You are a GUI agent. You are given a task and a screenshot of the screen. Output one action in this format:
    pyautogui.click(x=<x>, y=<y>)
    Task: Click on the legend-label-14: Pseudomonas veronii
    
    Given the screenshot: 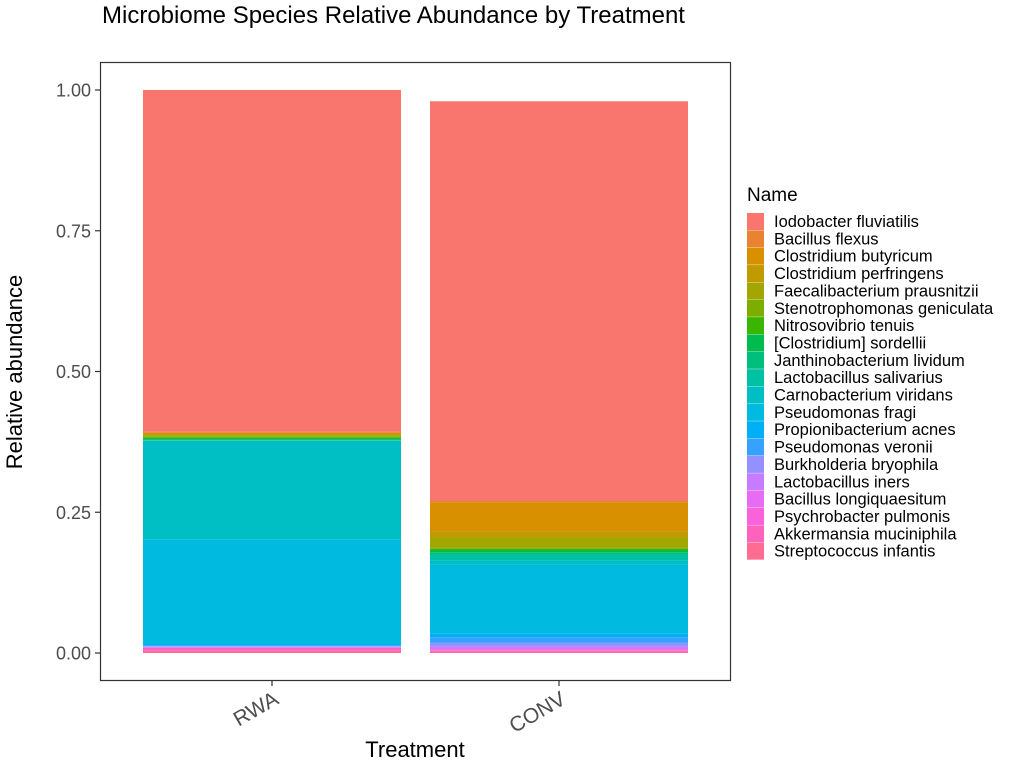 What is the action you would take?
    pyautogui.click(x=853, y=448)
    